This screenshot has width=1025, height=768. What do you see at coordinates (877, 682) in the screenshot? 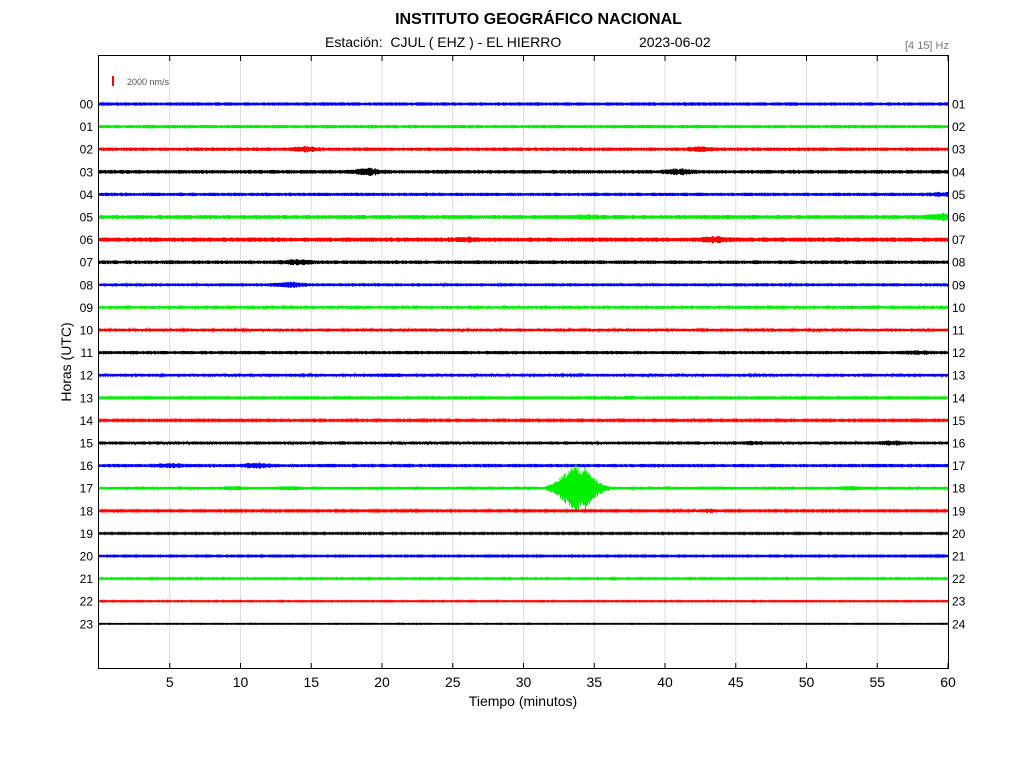
I see `x-tick-label: 55` at bounding box center [877, 682].